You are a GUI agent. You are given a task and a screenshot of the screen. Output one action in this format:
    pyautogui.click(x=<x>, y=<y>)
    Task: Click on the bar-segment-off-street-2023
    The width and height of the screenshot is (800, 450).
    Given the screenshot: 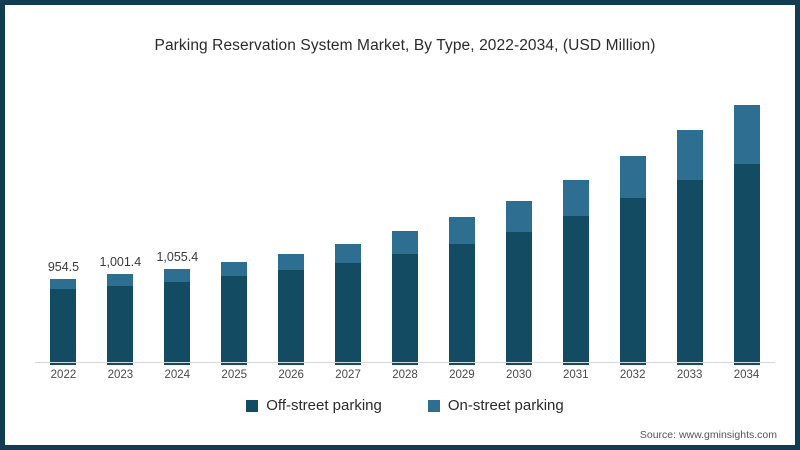 What is the action you would take?
    pyautogui.click(x=120, y=325)
    